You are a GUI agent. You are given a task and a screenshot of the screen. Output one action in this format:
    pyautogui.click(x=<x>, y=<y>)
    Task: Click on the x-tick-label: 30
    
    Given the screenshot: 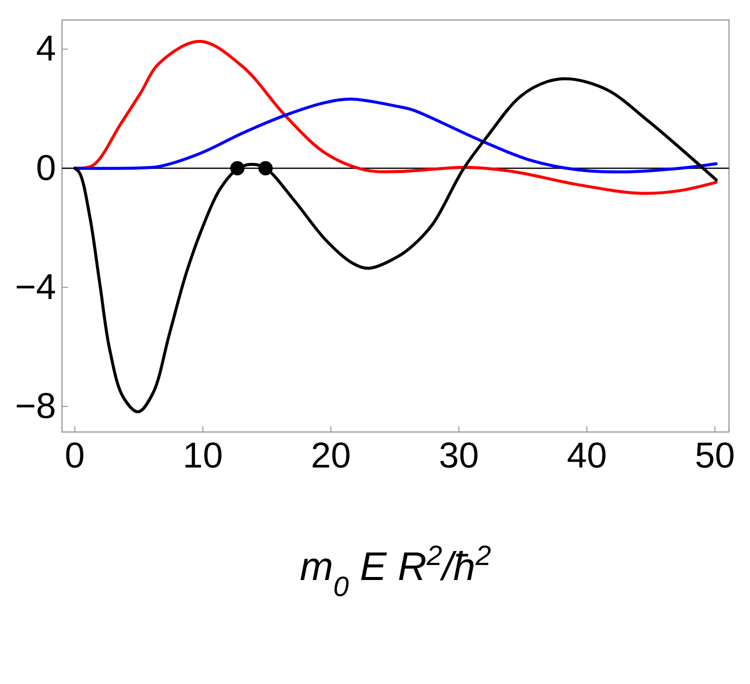 What is the action you would take?
    pyautogui.click(x=458, y=455)
    